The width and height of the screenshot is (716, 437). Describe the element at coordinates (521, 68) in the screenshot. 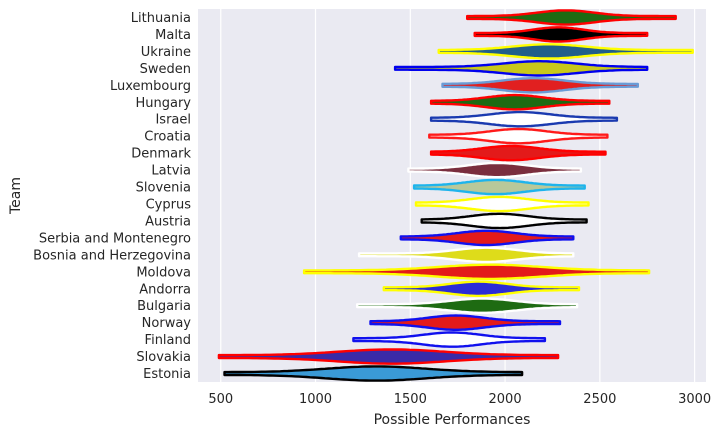

I see `violin-sweden` at that location.